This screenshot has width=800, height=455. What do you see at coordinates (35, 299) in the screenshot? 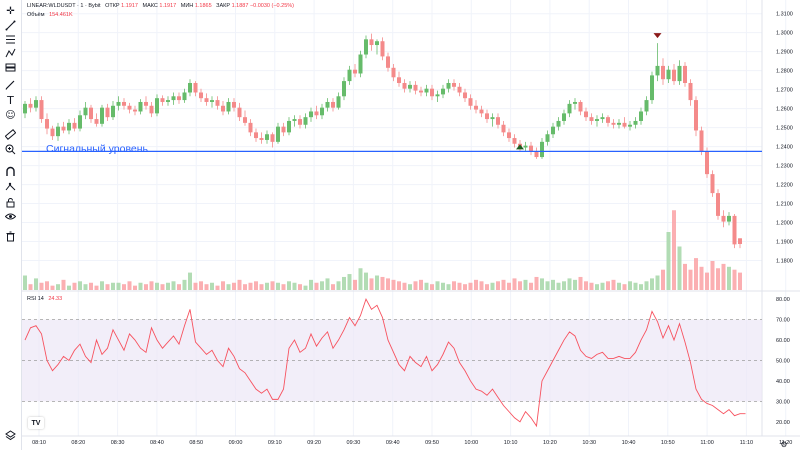
I see `rsi-label: RSI 14` at bounding box center [35, 299].